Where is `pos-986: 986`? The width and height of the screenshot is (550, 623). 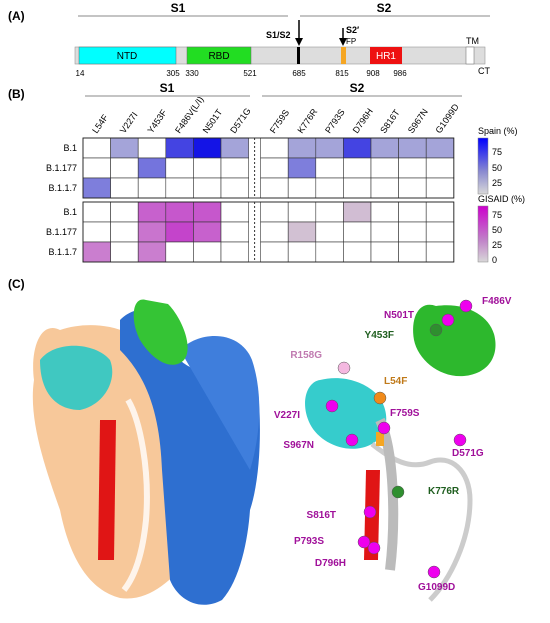 pos-986: 986 is located at coordinates (400, 73).